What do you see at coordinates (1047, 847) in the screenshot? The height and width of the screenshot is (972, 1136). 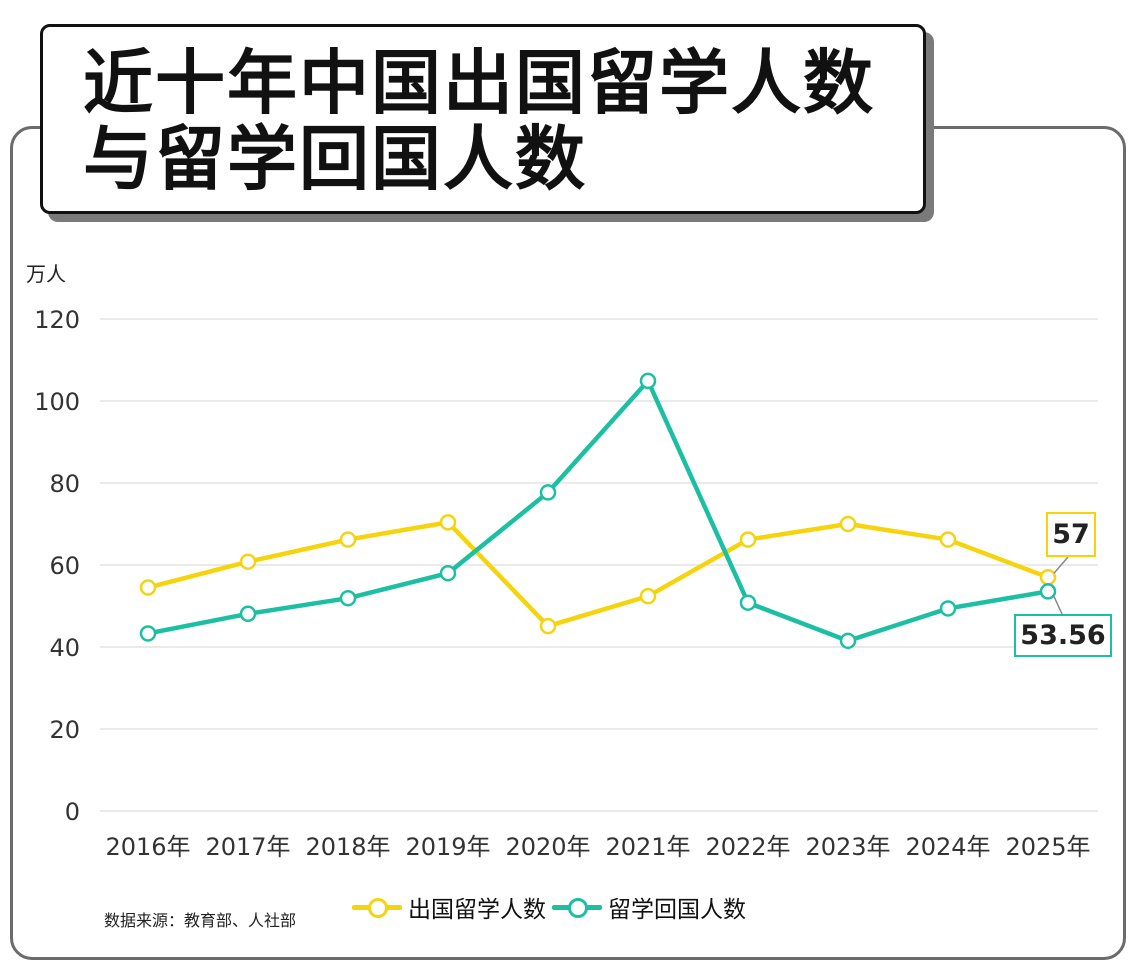 I see `x-tick-label-2025: 2025年` at bounding box center [1047, 847].